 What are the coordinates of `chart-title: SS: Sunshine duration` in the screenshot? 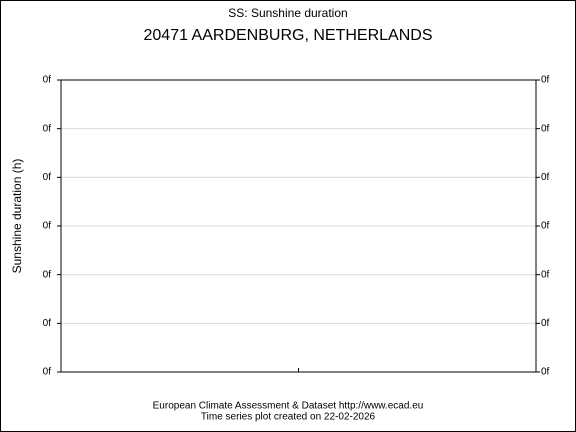 It's located at (287, 13).